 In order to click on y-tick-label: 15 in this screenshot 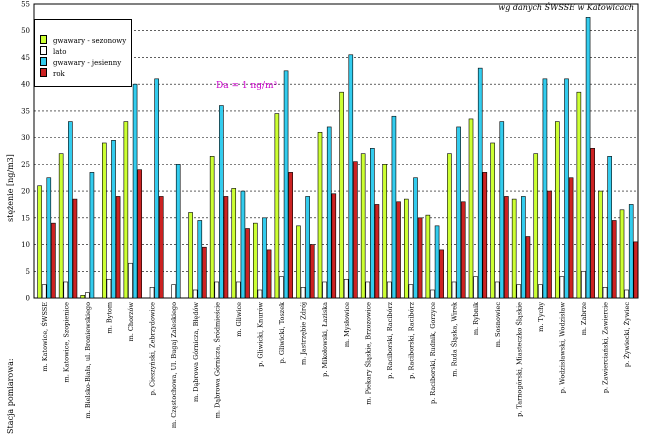, I will do `click(25, 218)`.